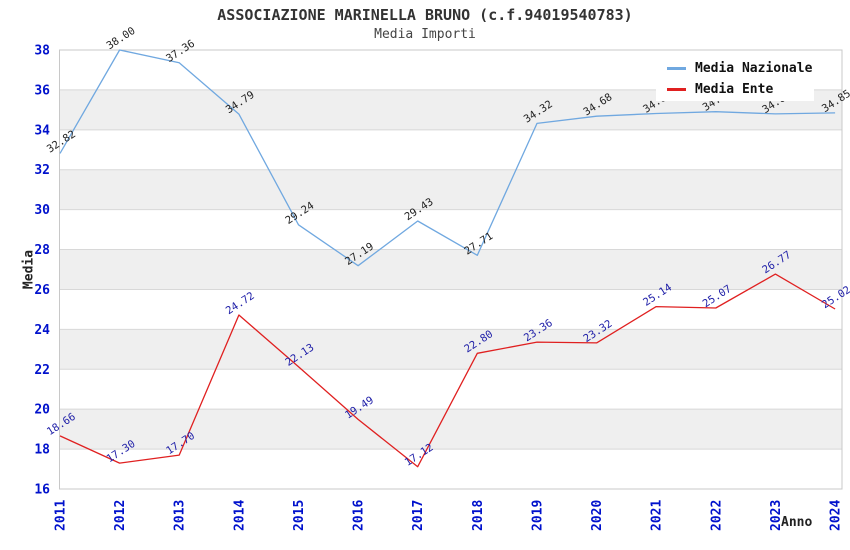  I want to click on x-tick-label: 2017, so click(418, 515).